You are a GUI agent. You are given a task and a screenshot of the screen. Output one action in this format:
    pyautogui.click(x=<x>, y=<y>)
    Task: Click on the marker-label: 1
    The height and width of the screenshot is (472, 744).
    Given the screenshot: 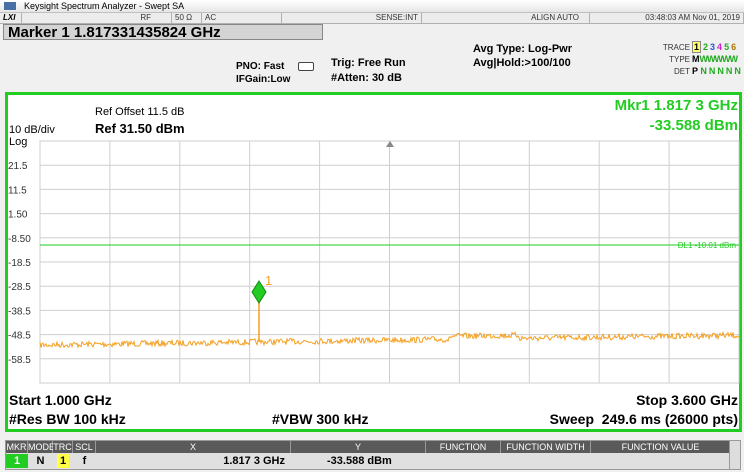 What is the action you would take?
    pyautogui.click(x=268, y=280)
    